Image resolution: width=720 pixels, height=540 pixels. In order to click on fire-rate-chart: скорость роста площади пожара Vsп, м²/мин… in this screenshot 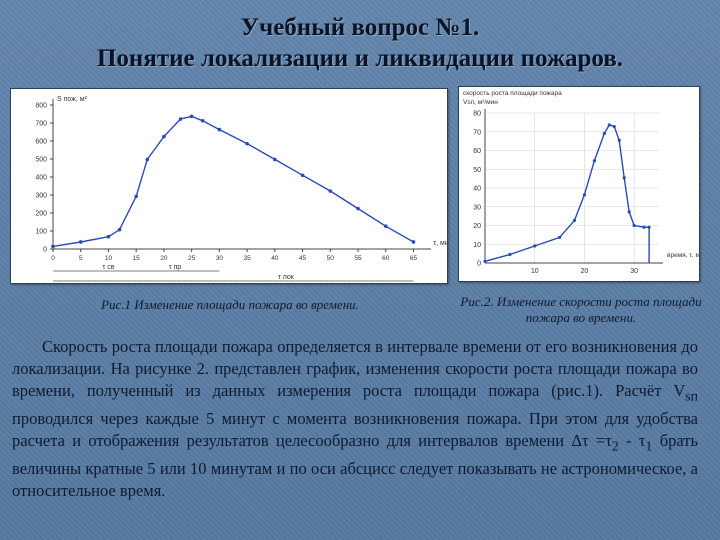, I will do `click(581, 182)`.